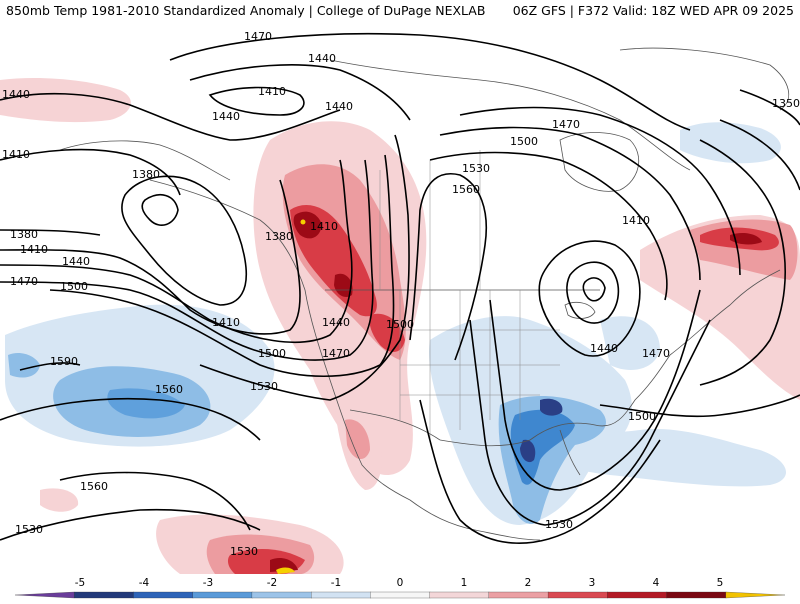  I want to click on contour-1380-low-ne, so click(594, 289).